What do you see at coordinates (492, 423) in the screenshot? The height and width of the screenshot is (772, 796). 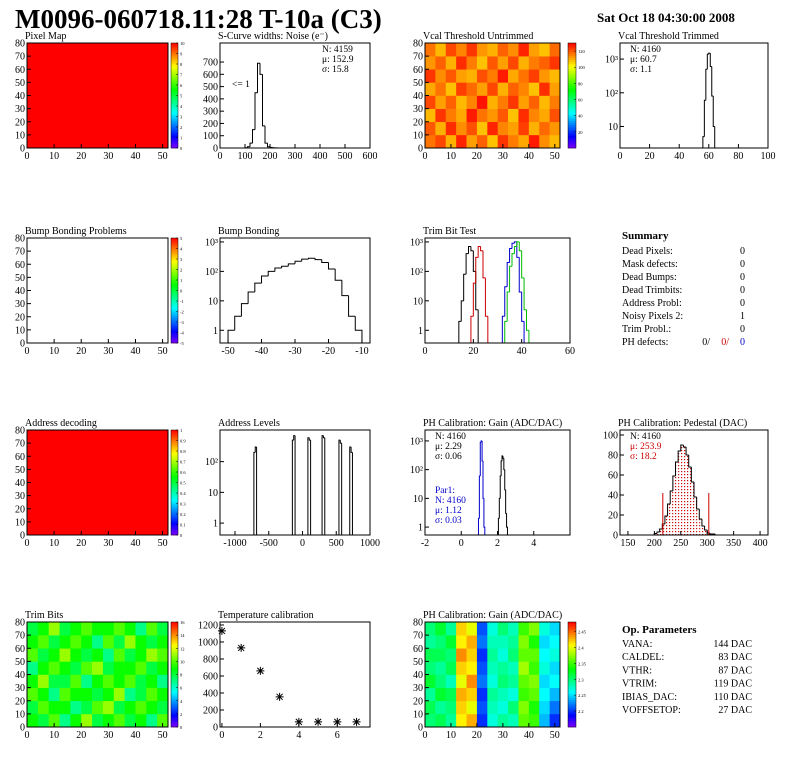 I see `panel-title: PH Calibration: Gain (ADC/DAC)` at bounding box center [492, 423].